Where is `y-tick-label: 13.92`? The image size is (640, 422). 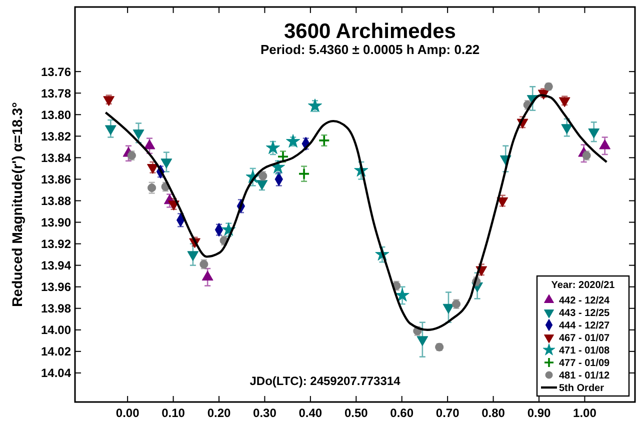 y-tick-label: 13.92 is located at coordinates (56, 243).